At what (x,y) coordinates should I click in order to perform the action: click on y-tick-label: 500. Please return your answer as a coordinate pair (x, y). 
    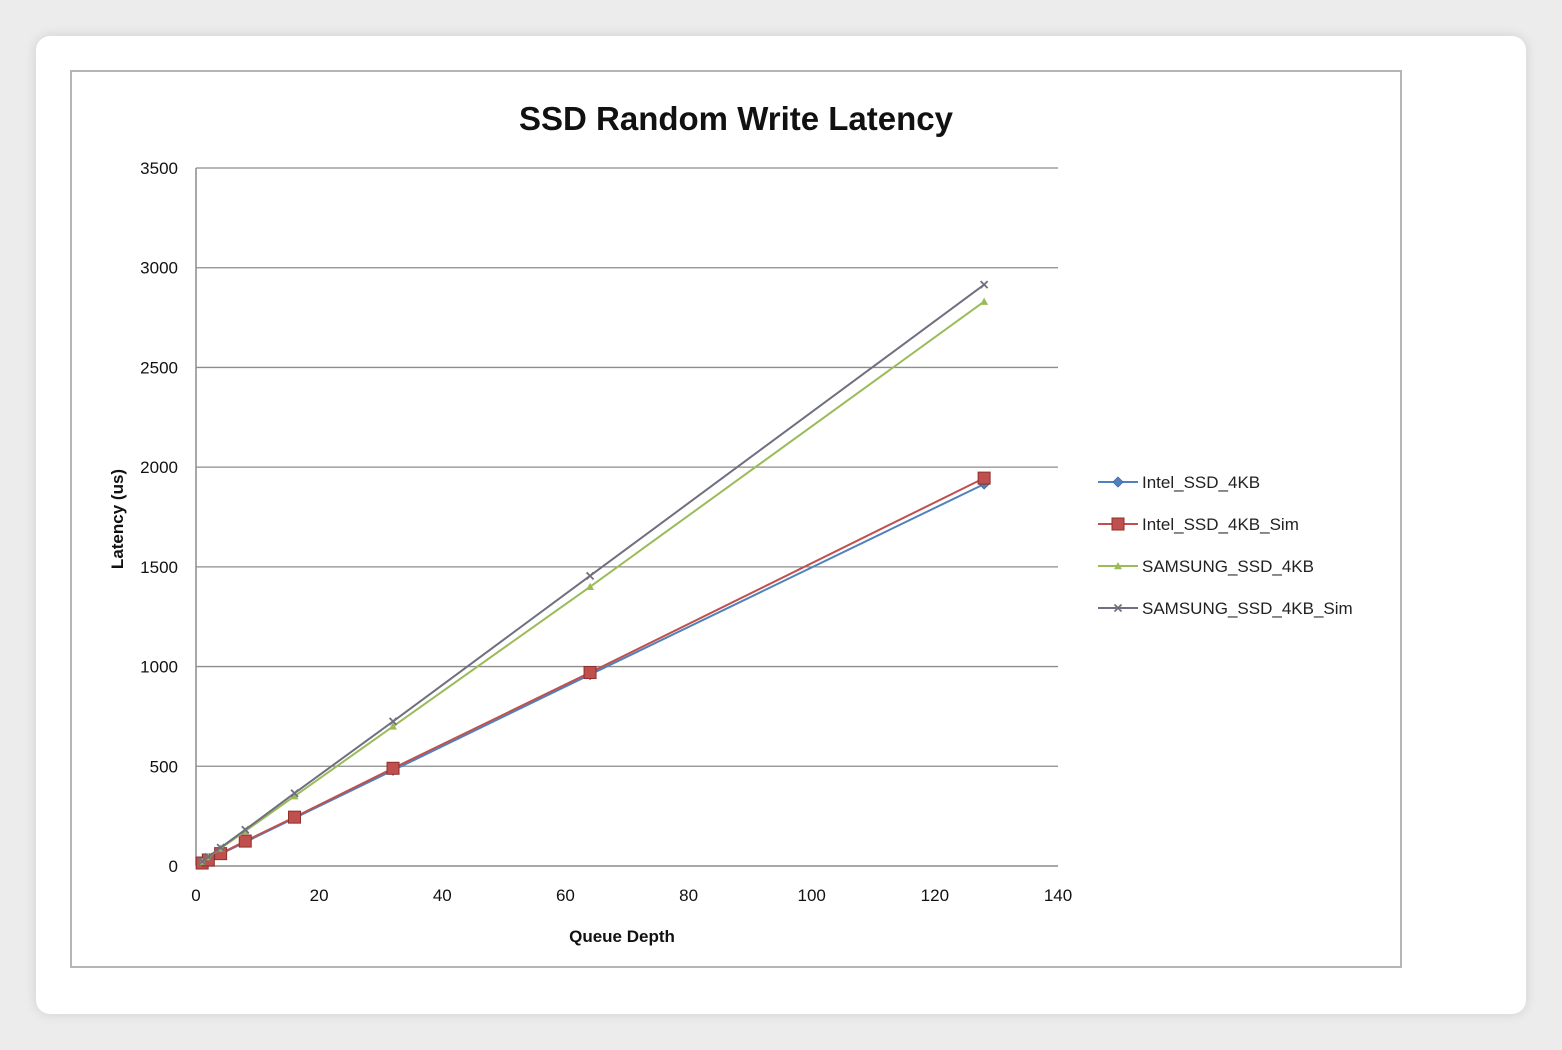
    Looking at the image, I should click on (164, 766).